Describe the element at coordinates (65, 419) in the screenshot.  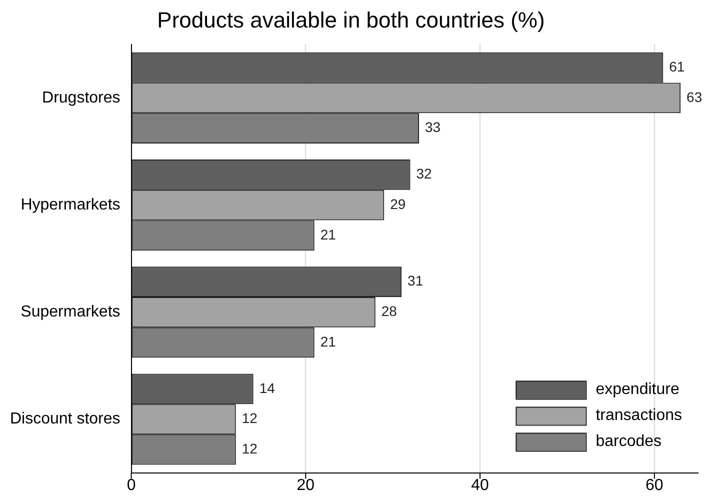
I see `y-tick-label: Discount stores` at that location.